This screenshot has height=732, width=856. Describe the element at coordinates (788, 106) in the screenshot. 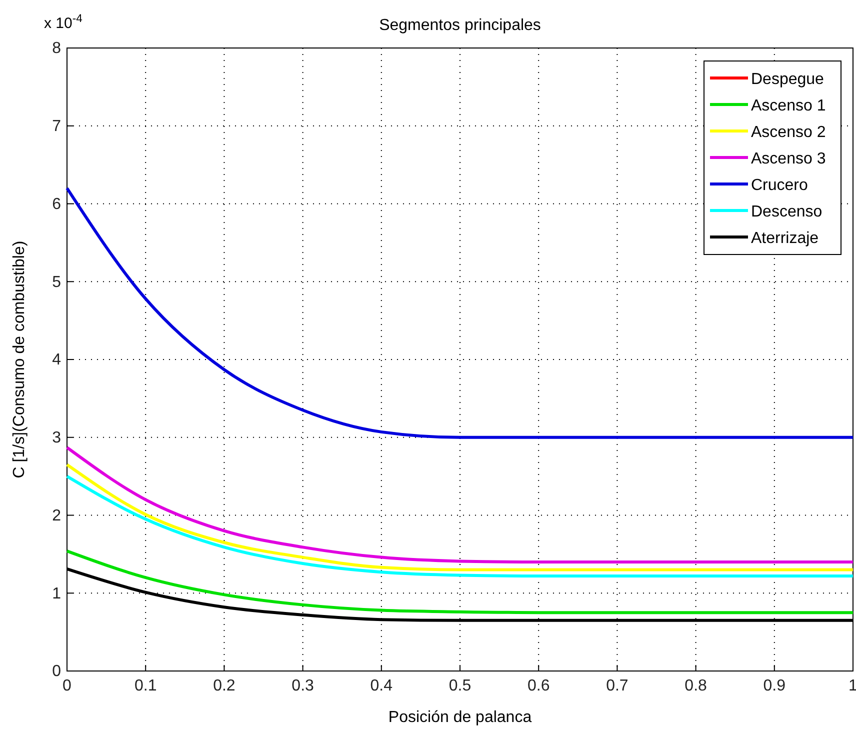

I see `legend-label: Ascenso 1` at that location.